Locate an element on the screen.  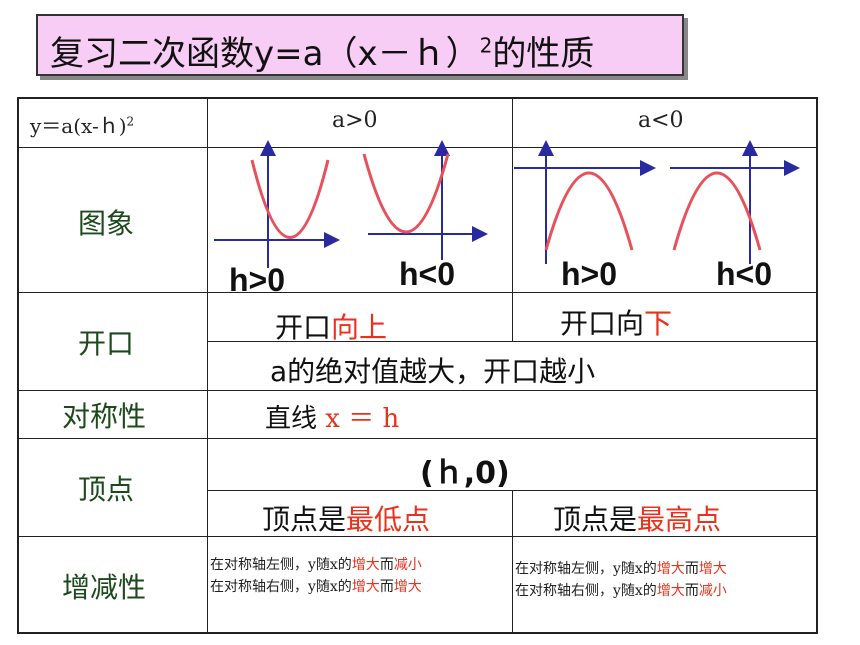
monotonic-left-line: 在对称轴左侧，y随x的增大而减小 is located at coordinates (316, 565).